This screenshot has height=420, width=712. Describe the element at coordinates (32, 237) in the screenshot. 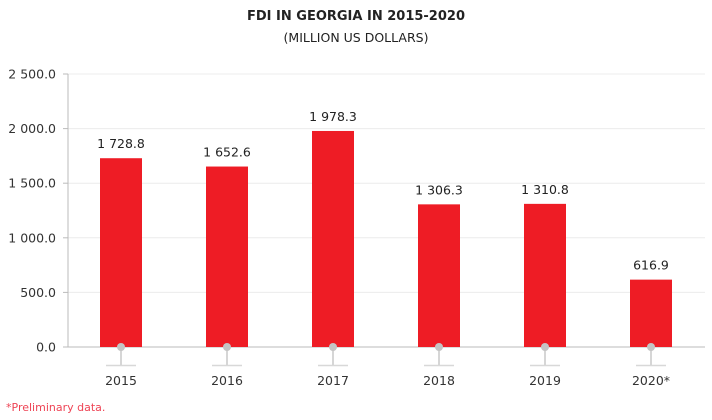

I see `y-tick-label: 1 000.0` at that location.